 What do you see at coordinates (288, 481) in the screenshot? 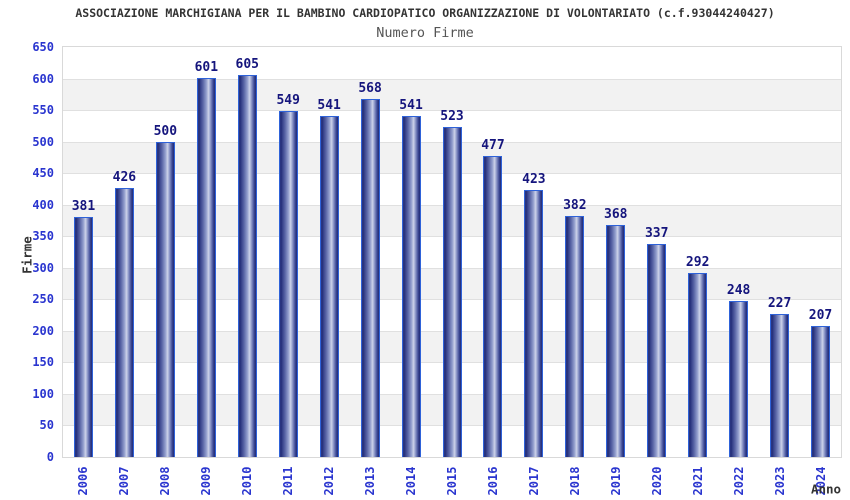
I see `x-tick-label: 2011` at bounding box center [288, 481].